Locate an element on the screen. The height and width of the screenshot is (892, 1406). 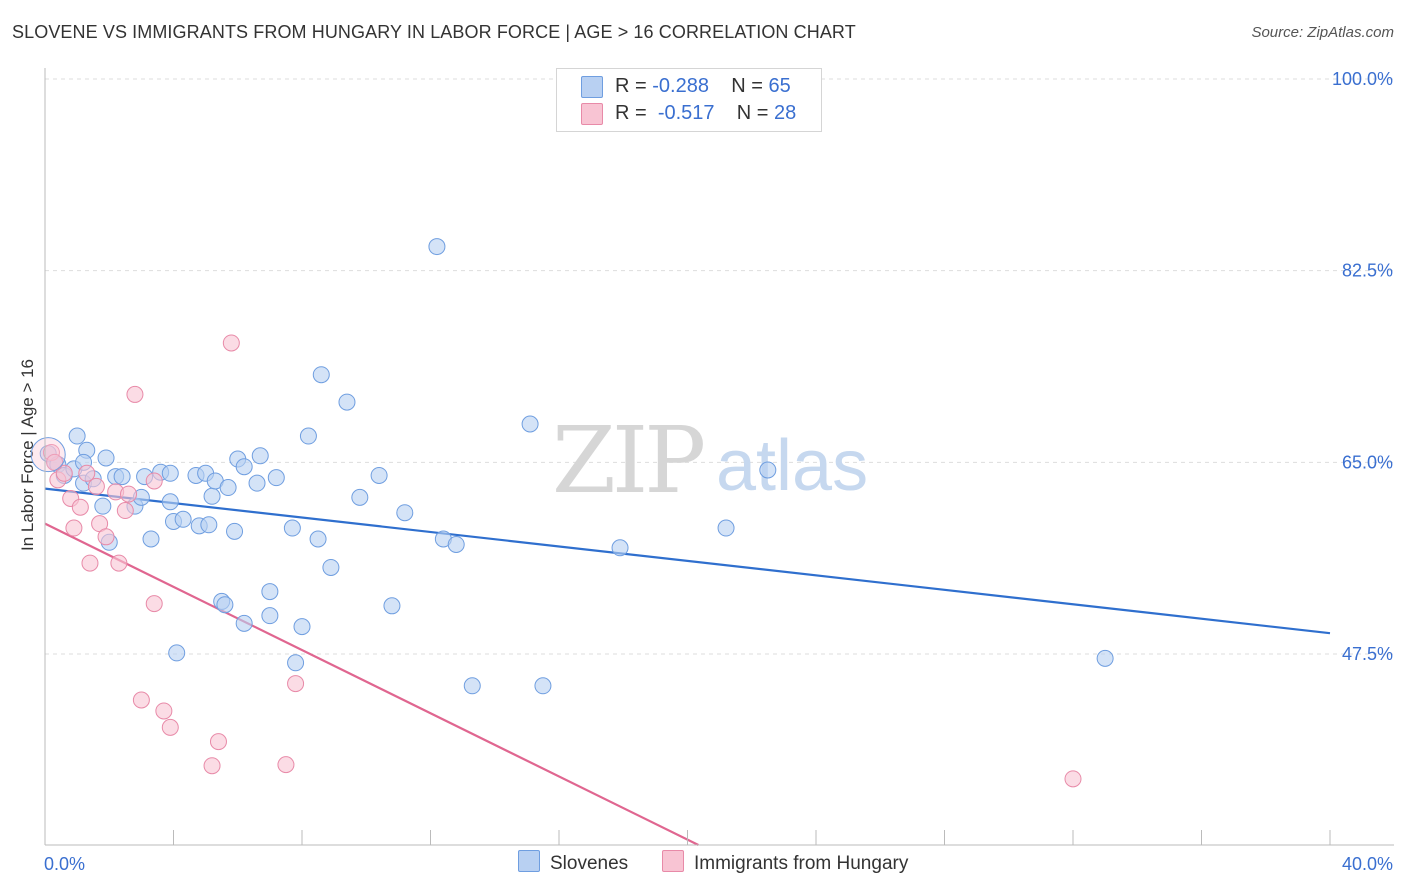
legend-item-slovenes: Slovenes is located at coordinates (573, 862).